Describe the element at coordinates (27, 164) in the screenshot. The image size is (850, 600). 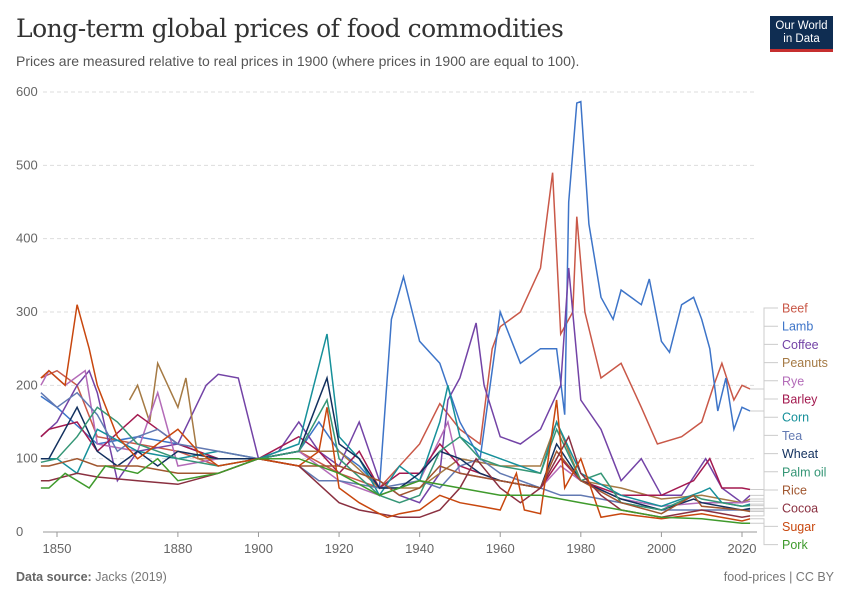
I see `y-tick-label: 500` at that location.